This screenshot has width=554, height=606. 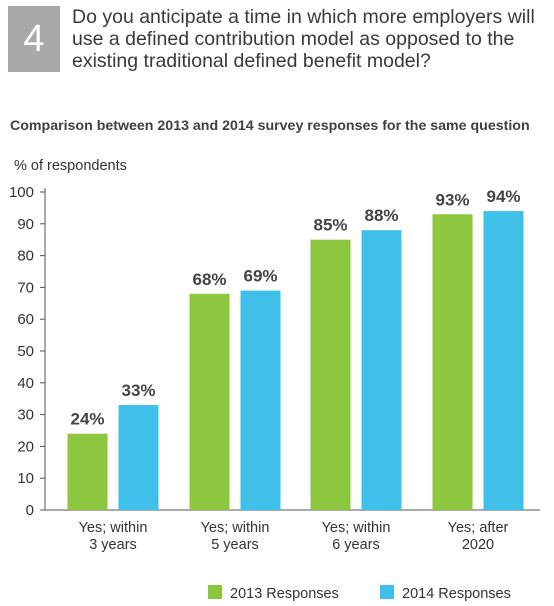 I want to click on y-tick-label: 50, so click(x=25, y=351).